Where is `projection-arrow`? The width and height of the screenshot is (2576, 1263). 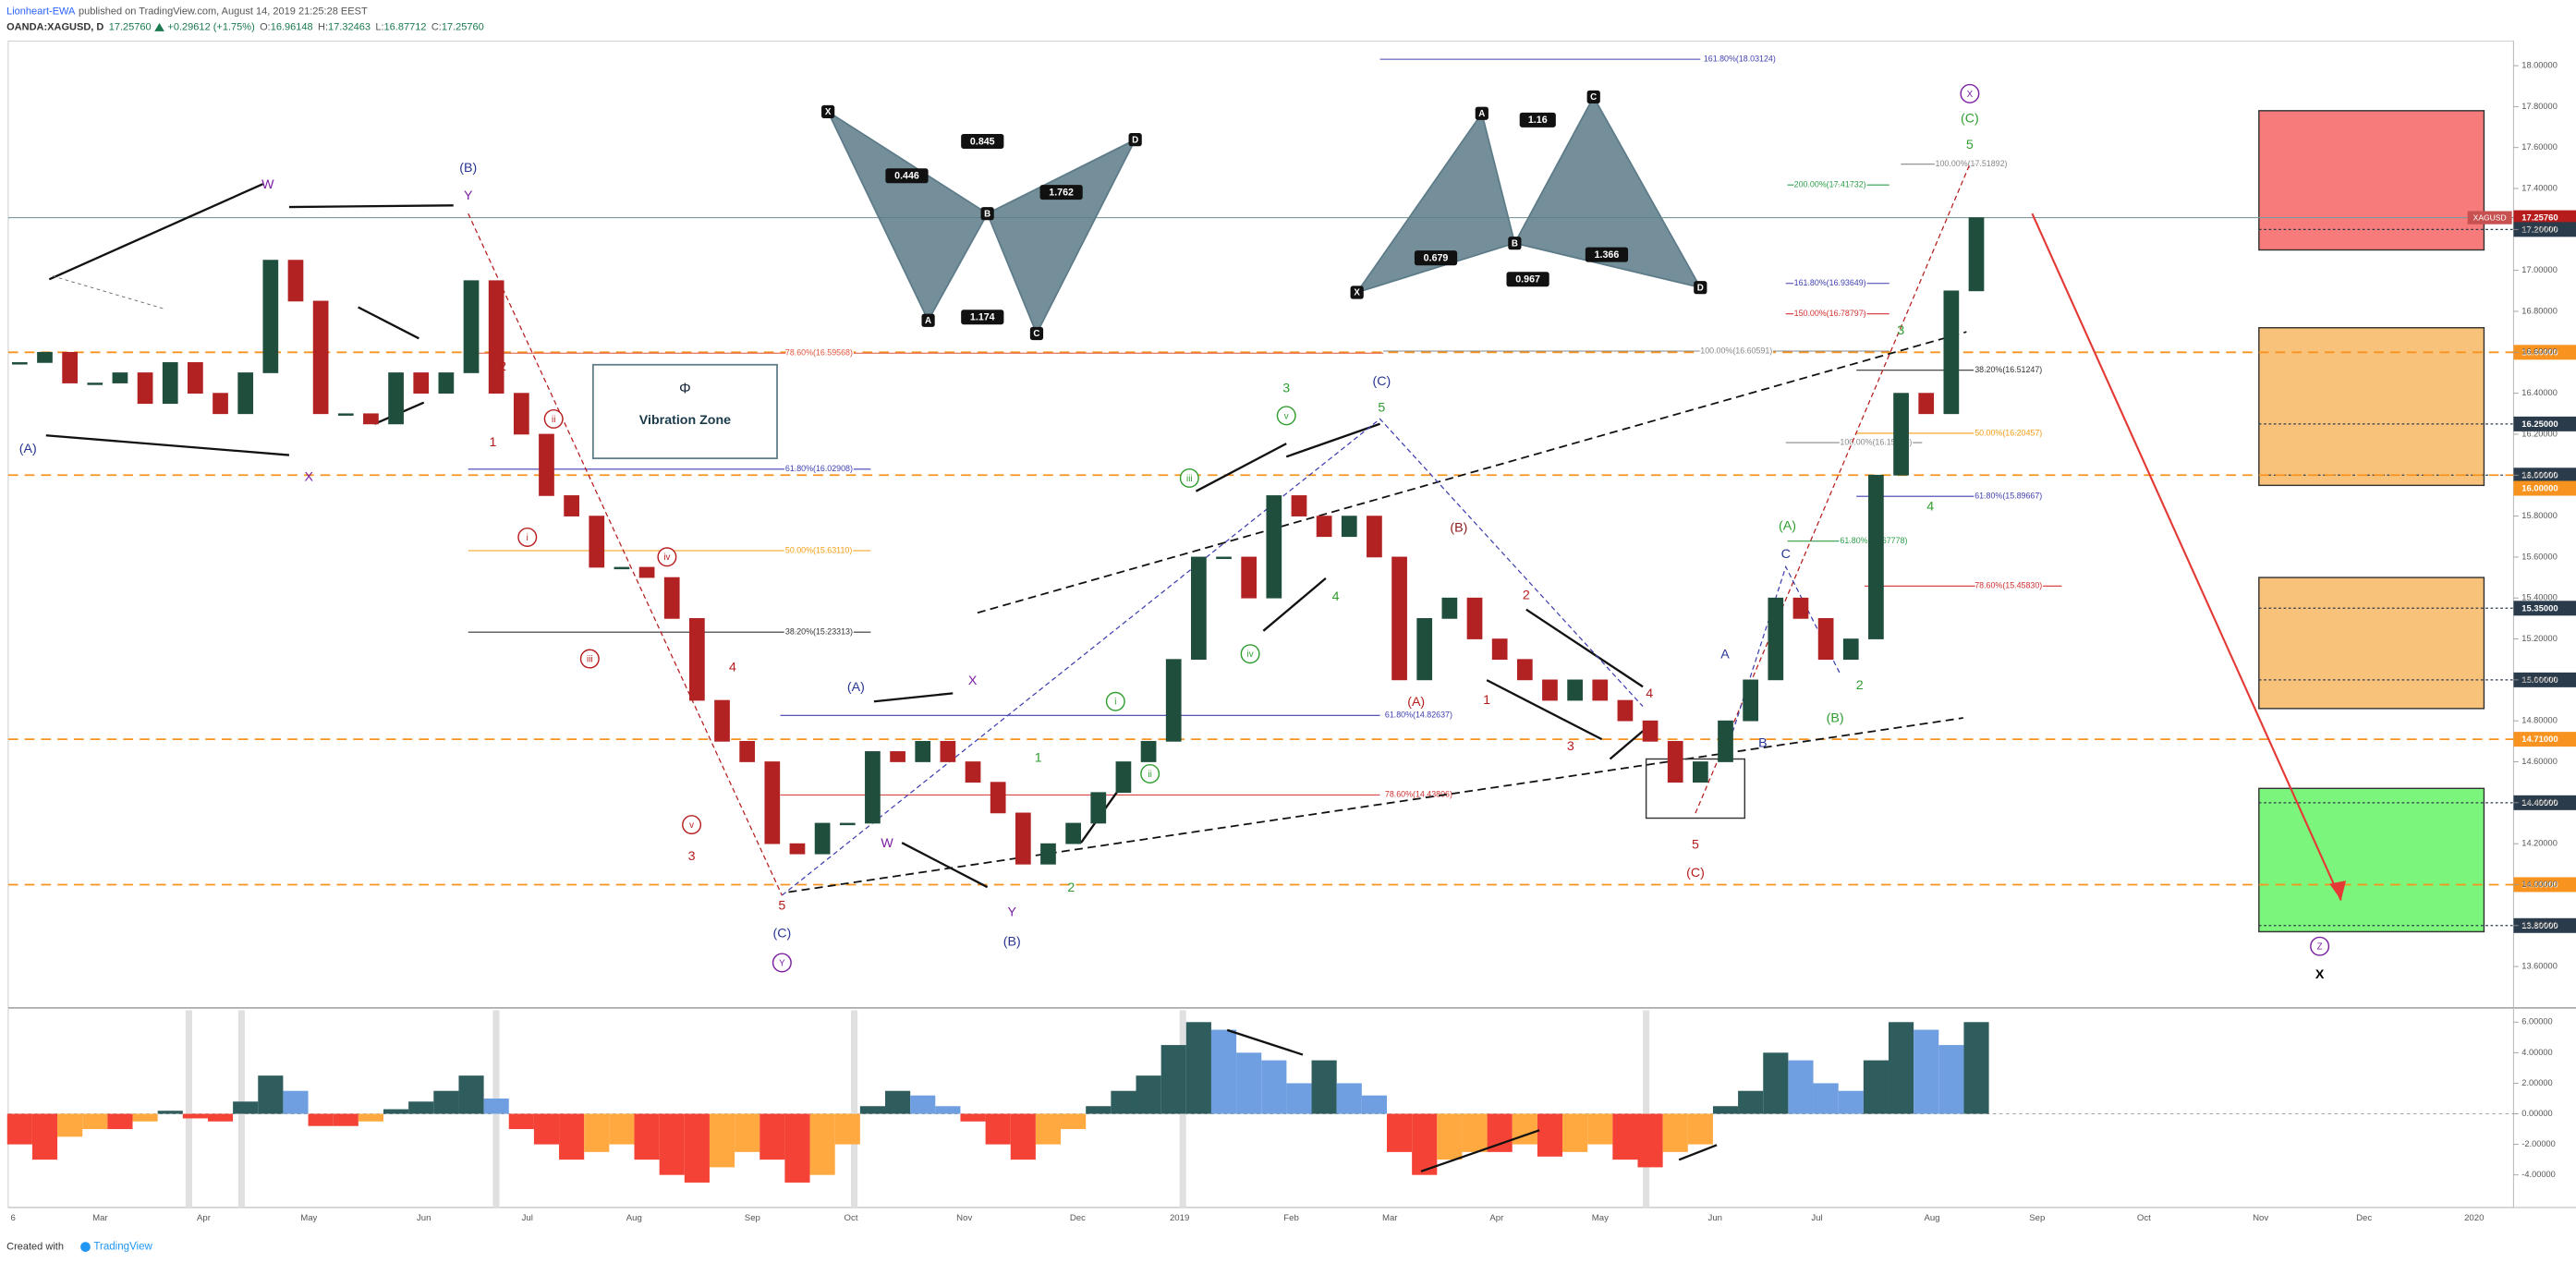 projection-arrow is located at coordinates (2186, 557).